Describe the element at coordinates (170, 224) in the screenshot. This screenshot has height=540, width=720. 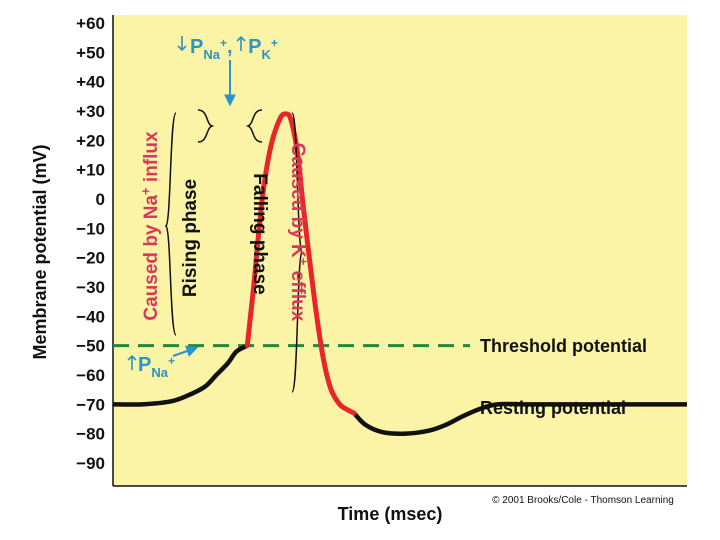
I see `rising-bracket` at that location.